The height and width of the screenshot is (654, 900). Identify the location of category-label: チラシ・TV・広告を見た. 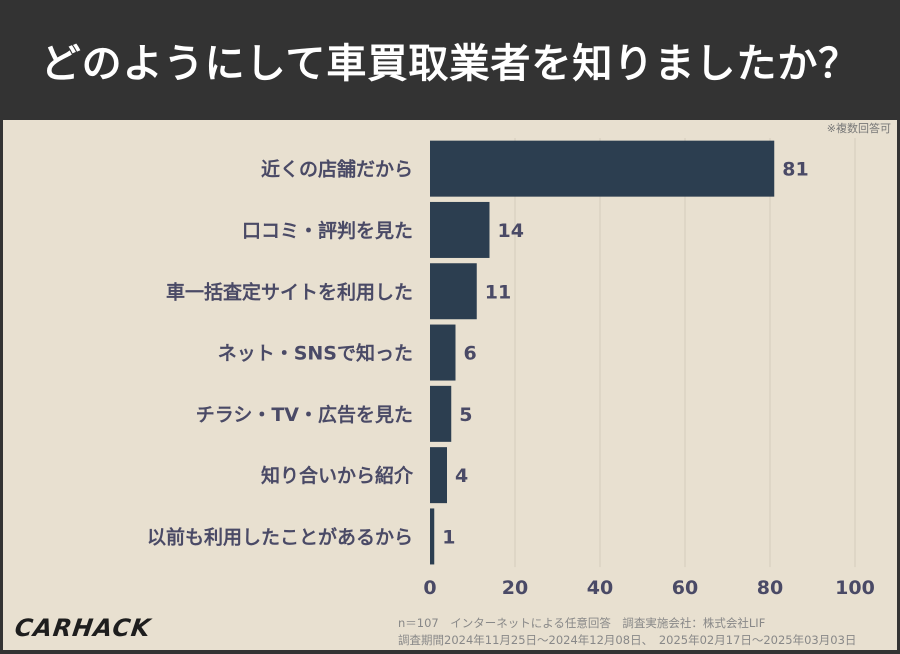
(304, 414).